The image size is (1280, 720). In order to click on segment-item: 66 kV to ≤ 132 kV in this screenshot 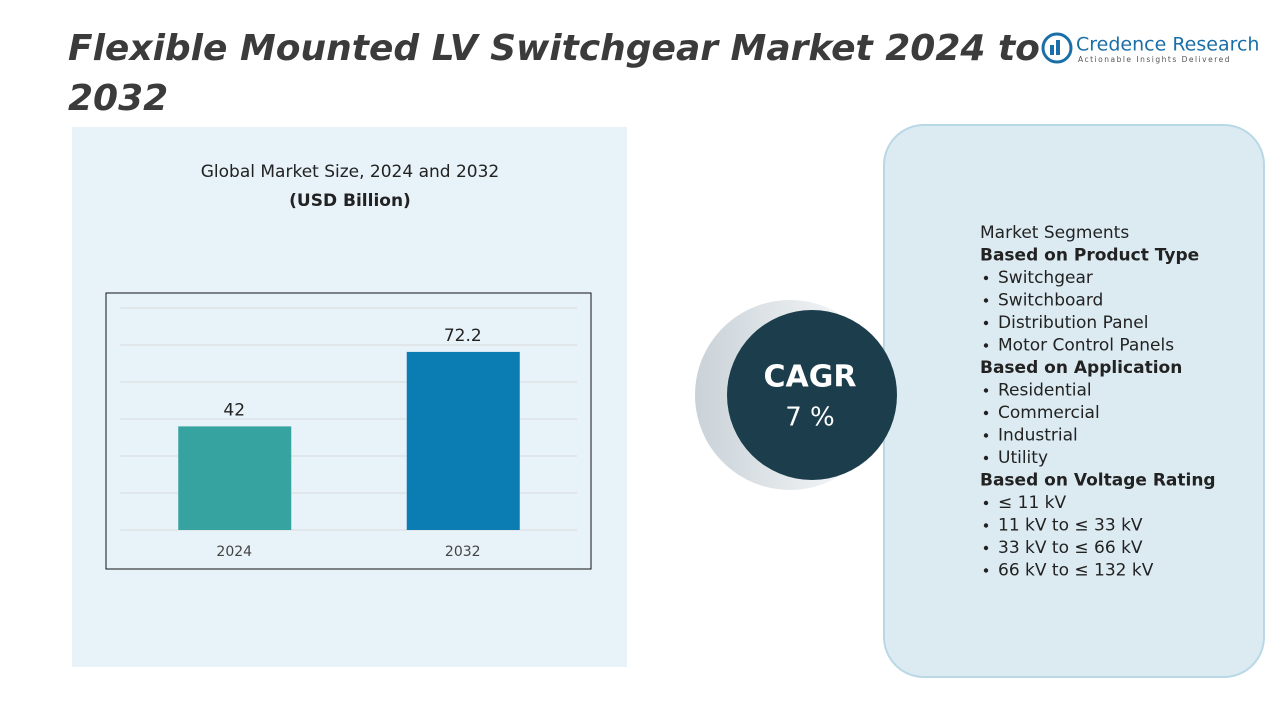, I will do `click(1076, 571)`.